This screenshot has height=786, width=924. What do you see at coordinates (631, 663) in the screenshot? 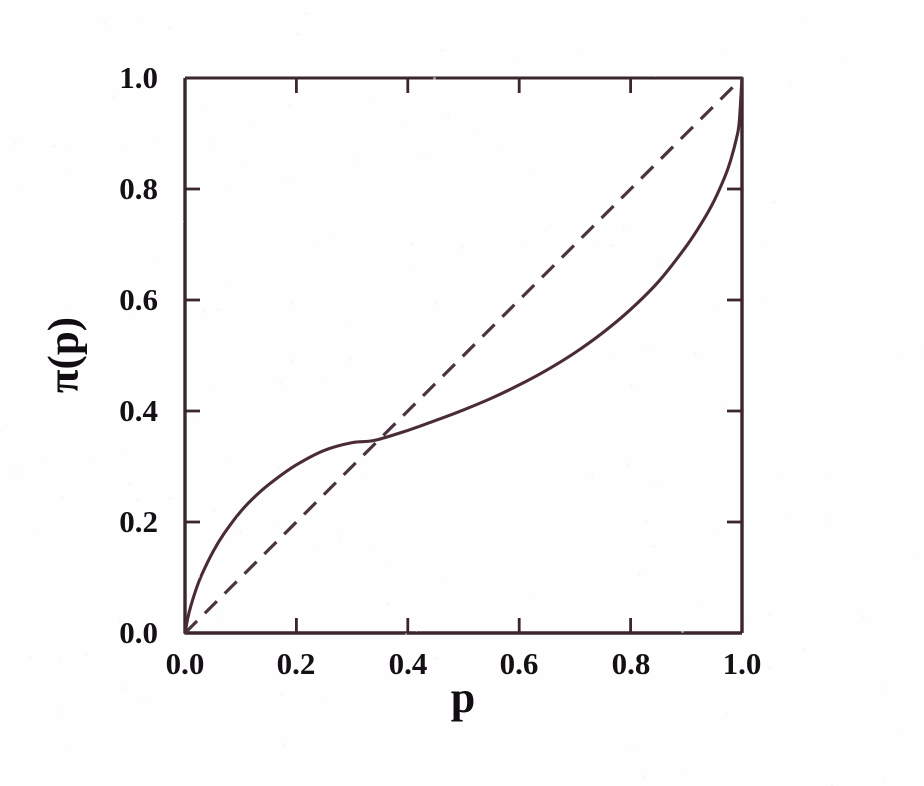
I see `x-tick-label-0.8: 0.8` at bounding box center [631, 663].